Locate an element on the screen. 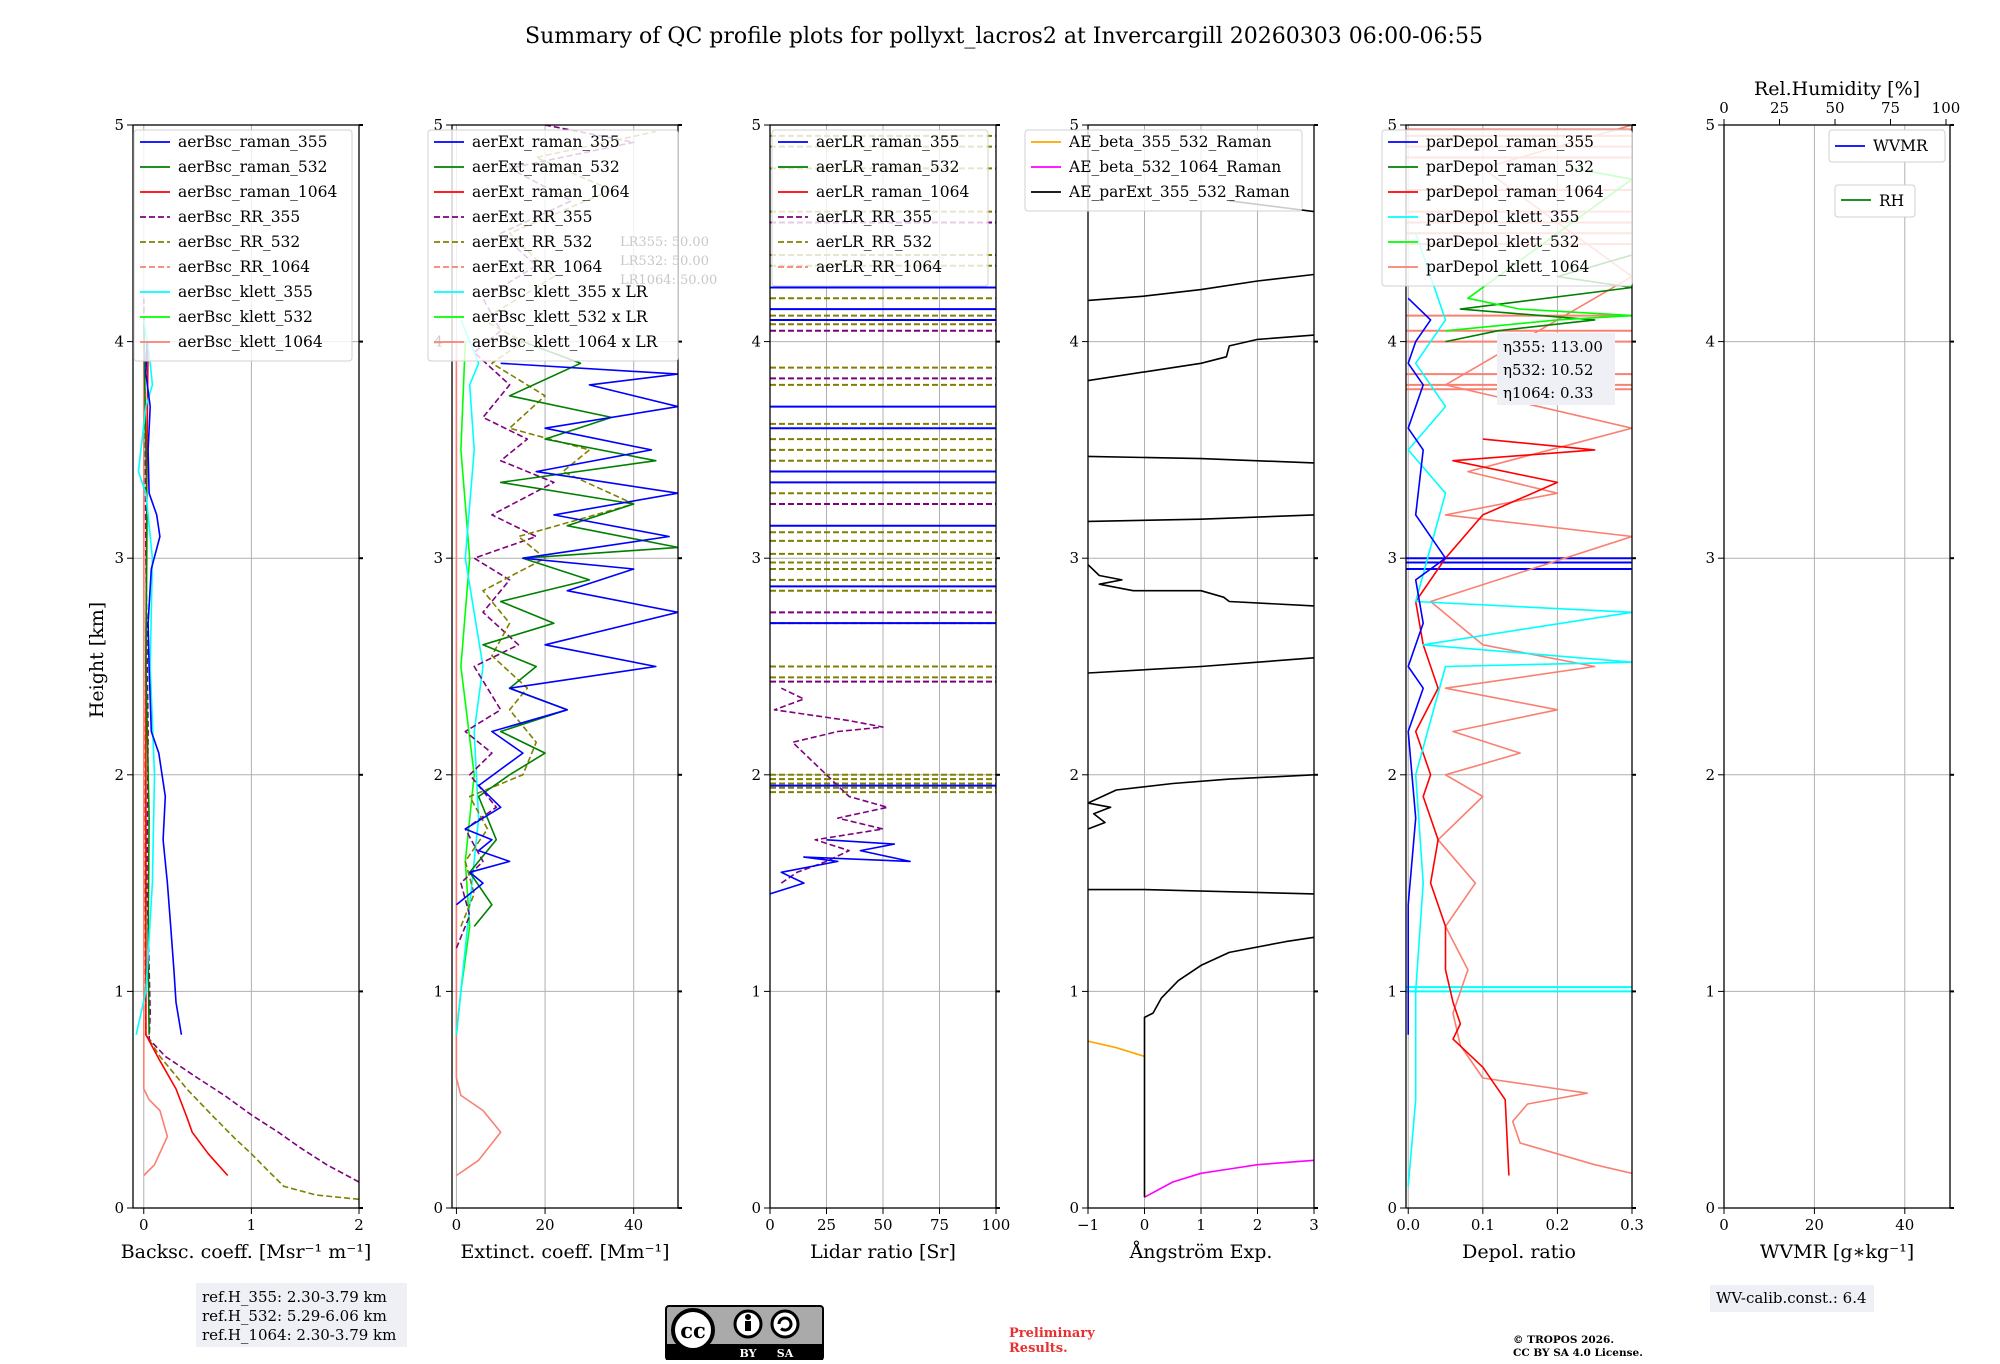 The height and width of the screenshot is (1364, 2000). x-tick-label: 50 is located at coordinates (882, 1225).